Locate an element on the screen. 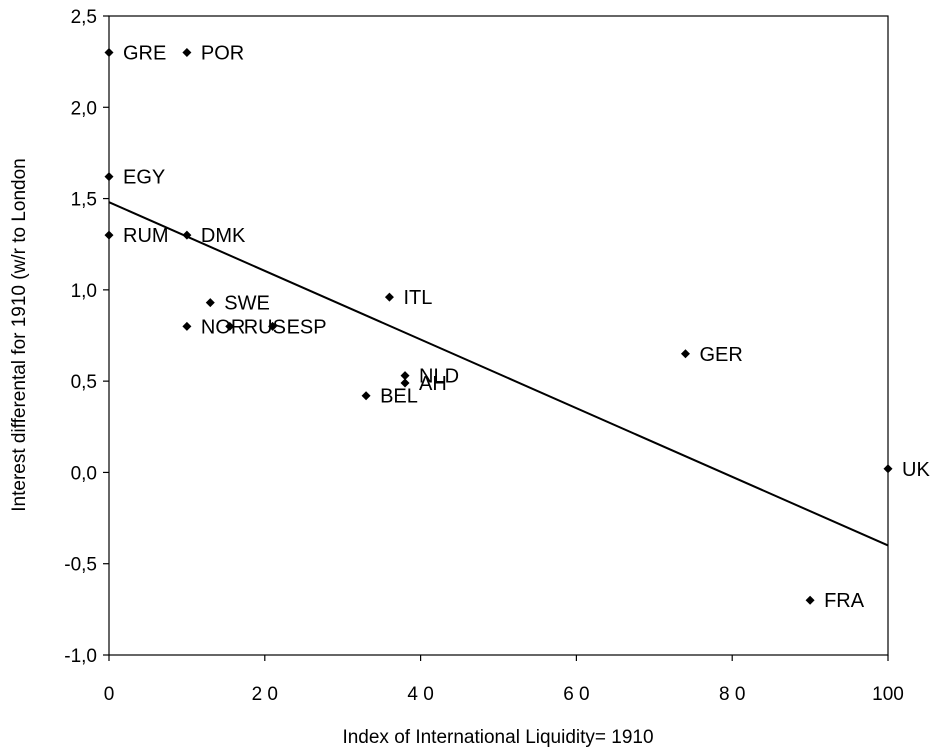  point-label-nor: NOR is located at coordinates (223, 327).